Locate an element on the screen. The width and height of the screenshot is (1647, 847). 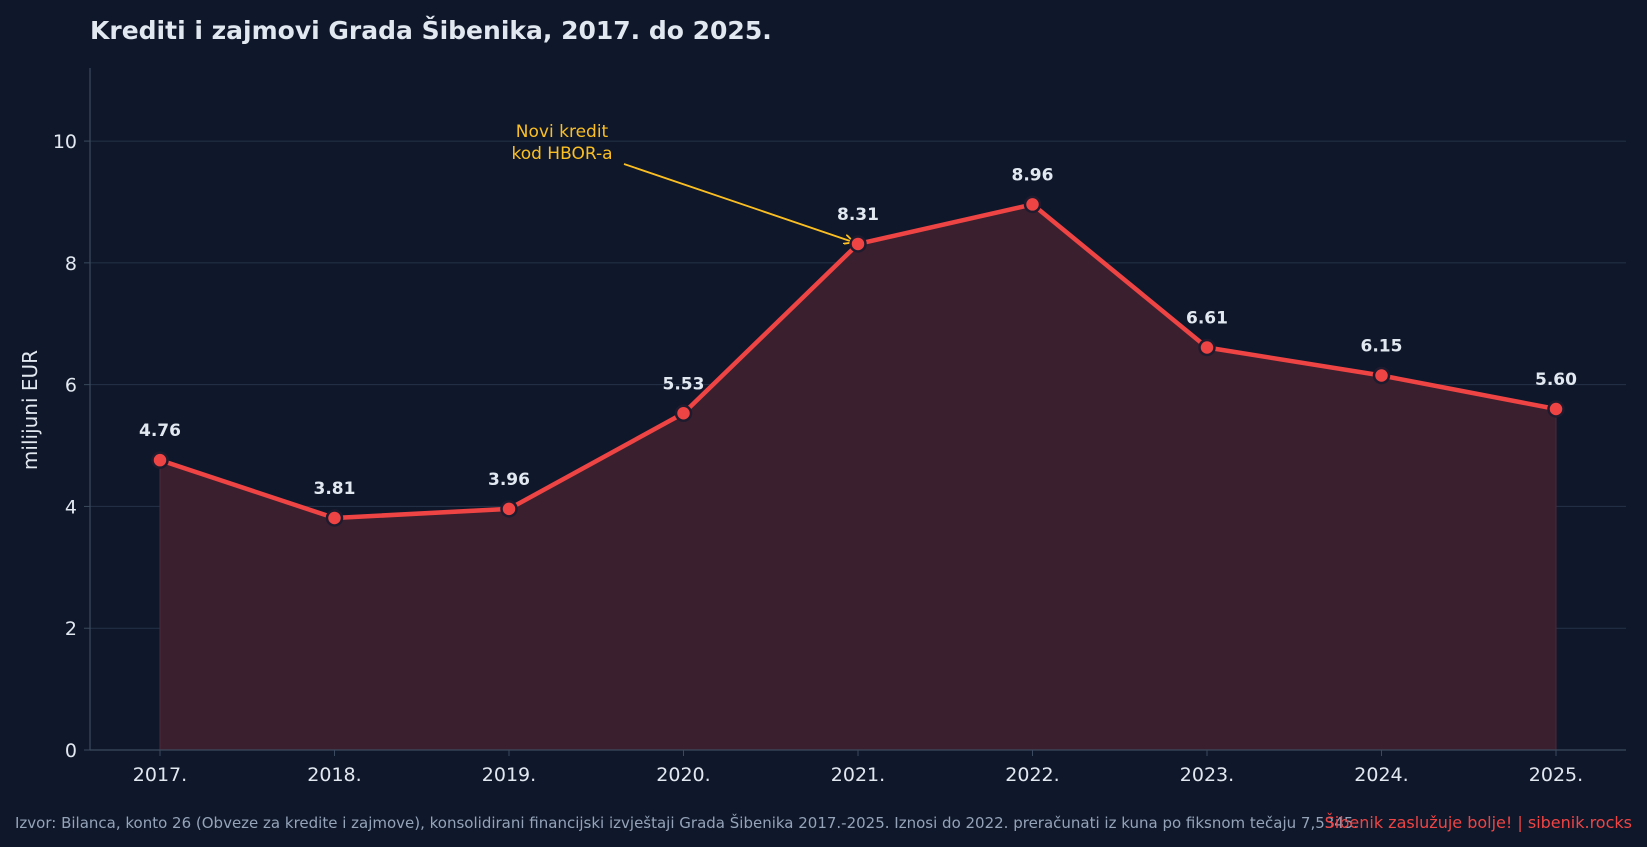
annotation-arrow is located at coordinates (738, 202).